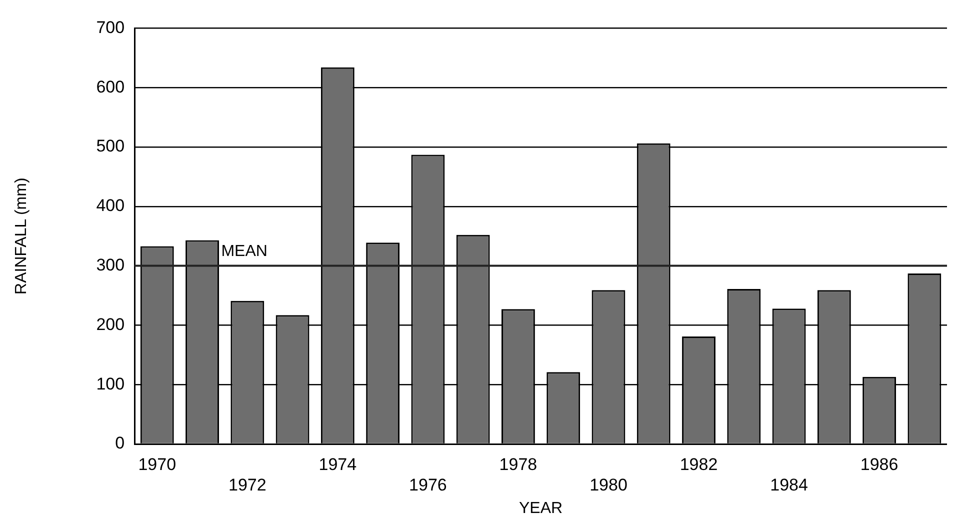 This screenshot has width=955, height=526. What do you see at coordinates (21, 236) in the screenshot?
I see `y-axis-title: RAINFALL (mm)` at bounding box center [21, 236].